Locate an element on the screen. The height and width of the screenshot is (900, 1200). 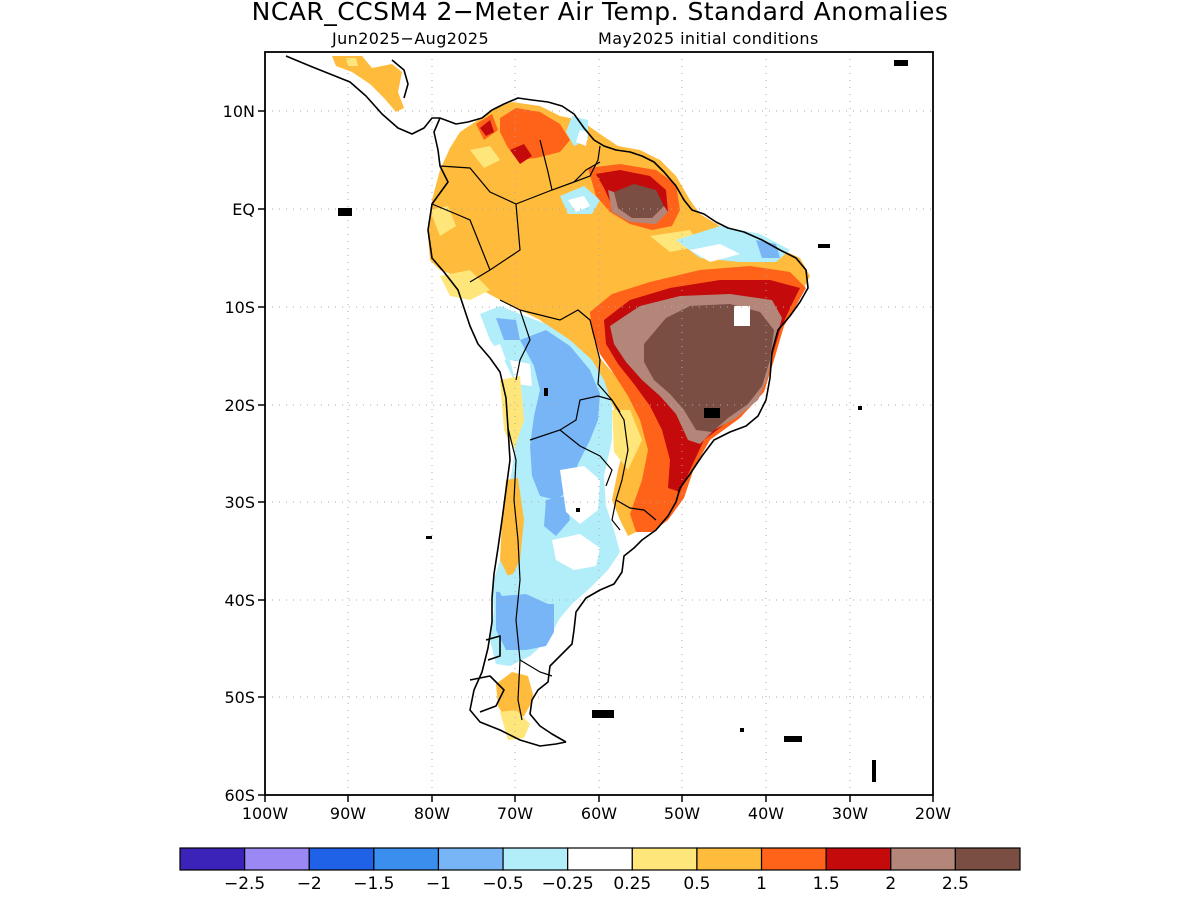
lat-label: 10N is located at coordinates (239, 111).